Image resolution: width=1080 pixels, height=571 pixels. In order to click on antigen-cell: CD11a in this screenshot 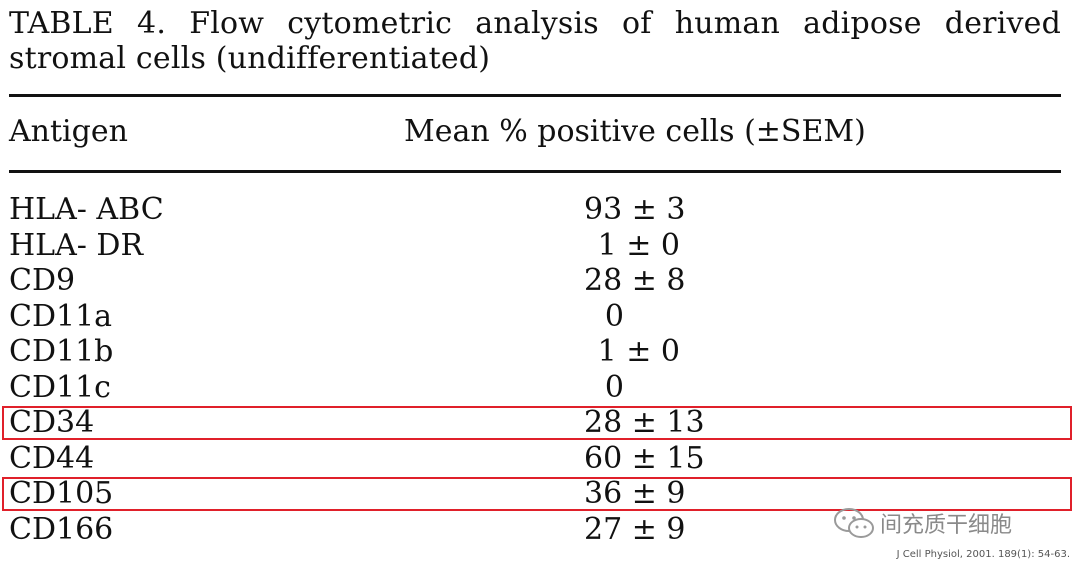, I will do `click(61, 316)`.